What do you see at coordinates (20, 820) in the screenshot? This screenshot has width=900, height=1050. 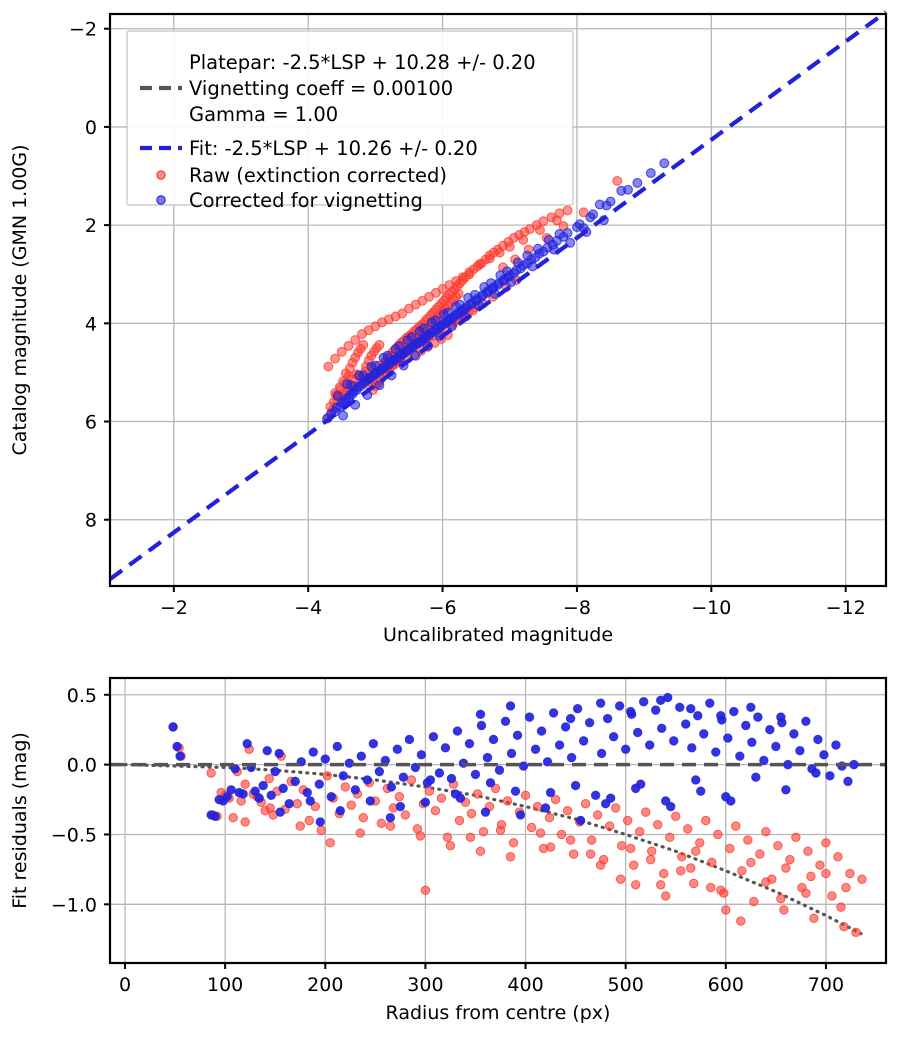 I see `y-axis-label: Fit residuals (mag)` at bounding box center [20, 820].